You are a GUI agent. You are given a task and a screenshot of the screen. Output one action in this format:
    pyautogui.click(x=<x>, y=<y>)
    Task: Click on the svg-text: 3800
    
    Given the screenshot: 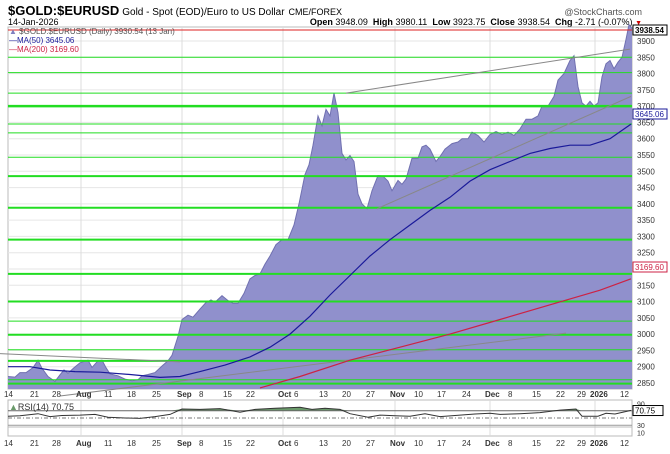 What is the action you would take?
    pyautogui.click(x=646, y=74)
    